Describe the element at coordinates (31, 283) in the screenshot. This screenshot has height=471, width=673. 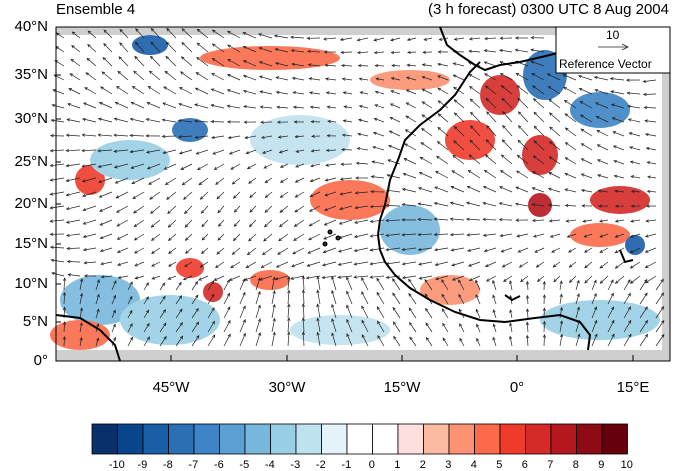
I see `y-tick-label: 10°N` at that location.